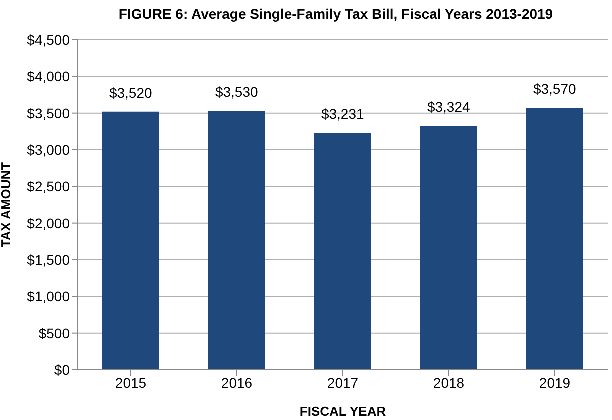 The width and height of the screenshot is (612, 420). I want to click on y-tick-label: $0, so click(62, 370).